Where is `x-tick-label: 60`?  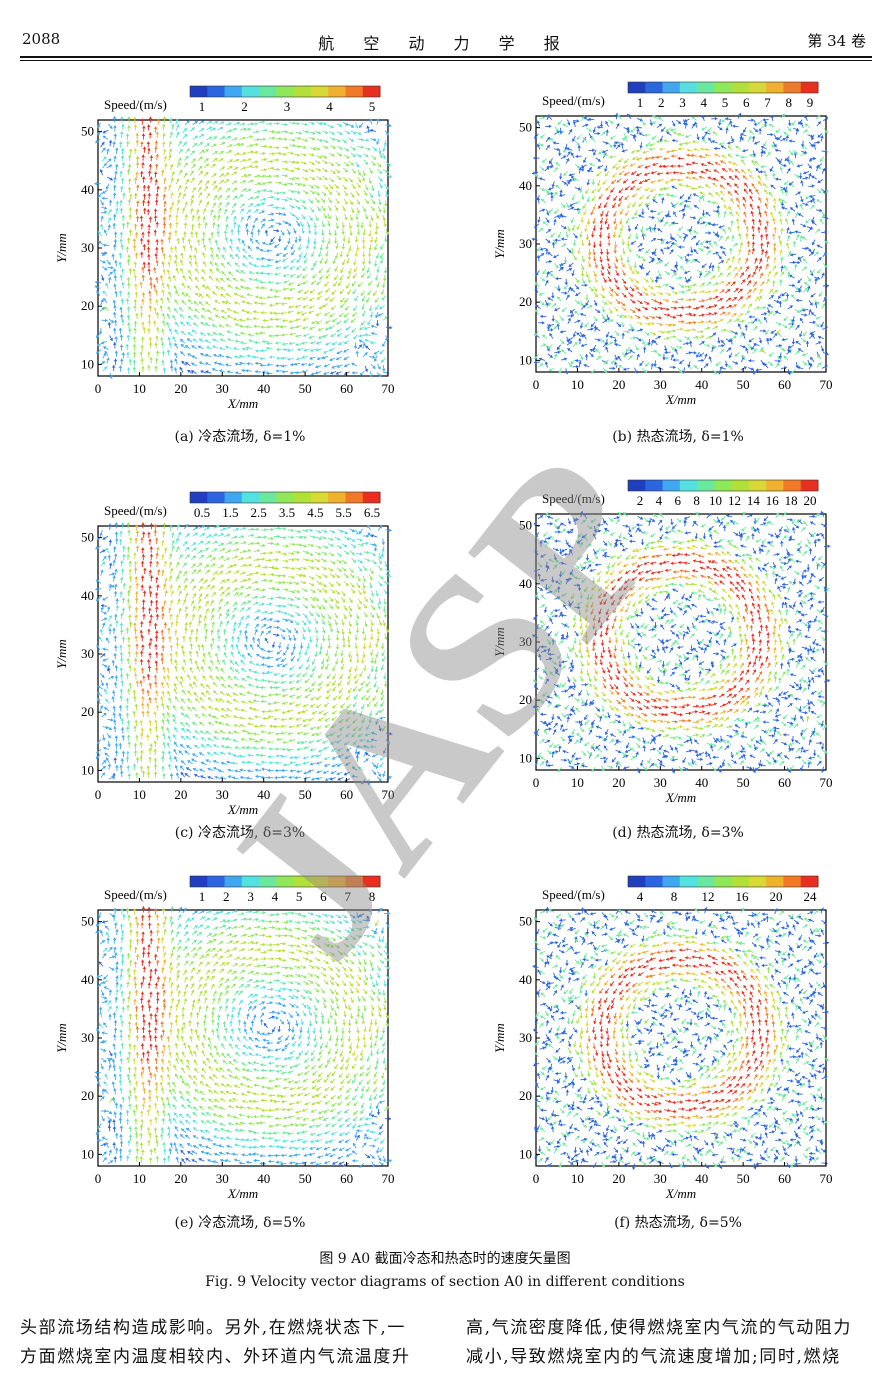
x-tick-label: 60 is located at coordinates (346, 388).